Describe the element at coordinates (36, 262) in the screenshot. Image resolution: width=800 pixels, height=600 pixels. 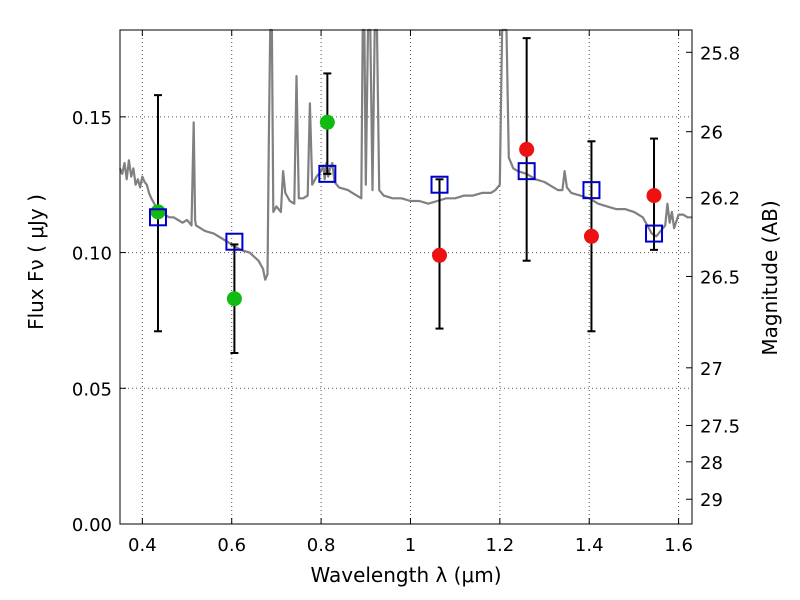
I see `y-axis-title: Flux Fν ( μJy )` at that location.